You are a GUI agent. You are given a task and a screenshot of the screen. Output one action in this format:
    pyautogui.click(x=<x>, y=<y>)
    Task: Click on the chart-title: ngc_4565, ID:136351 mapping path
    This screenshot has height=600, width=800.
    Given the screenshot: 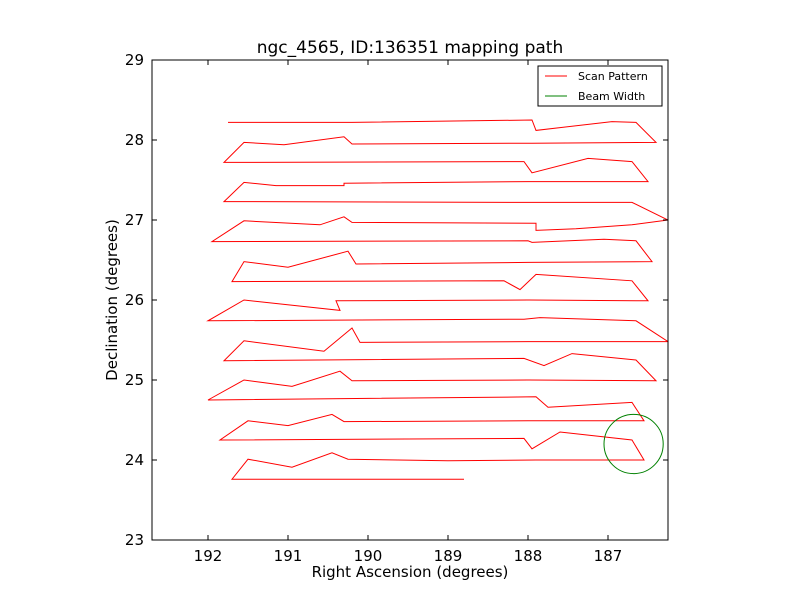 What is the action you would take?
    pyautogui.click(x=410, y=48)
    